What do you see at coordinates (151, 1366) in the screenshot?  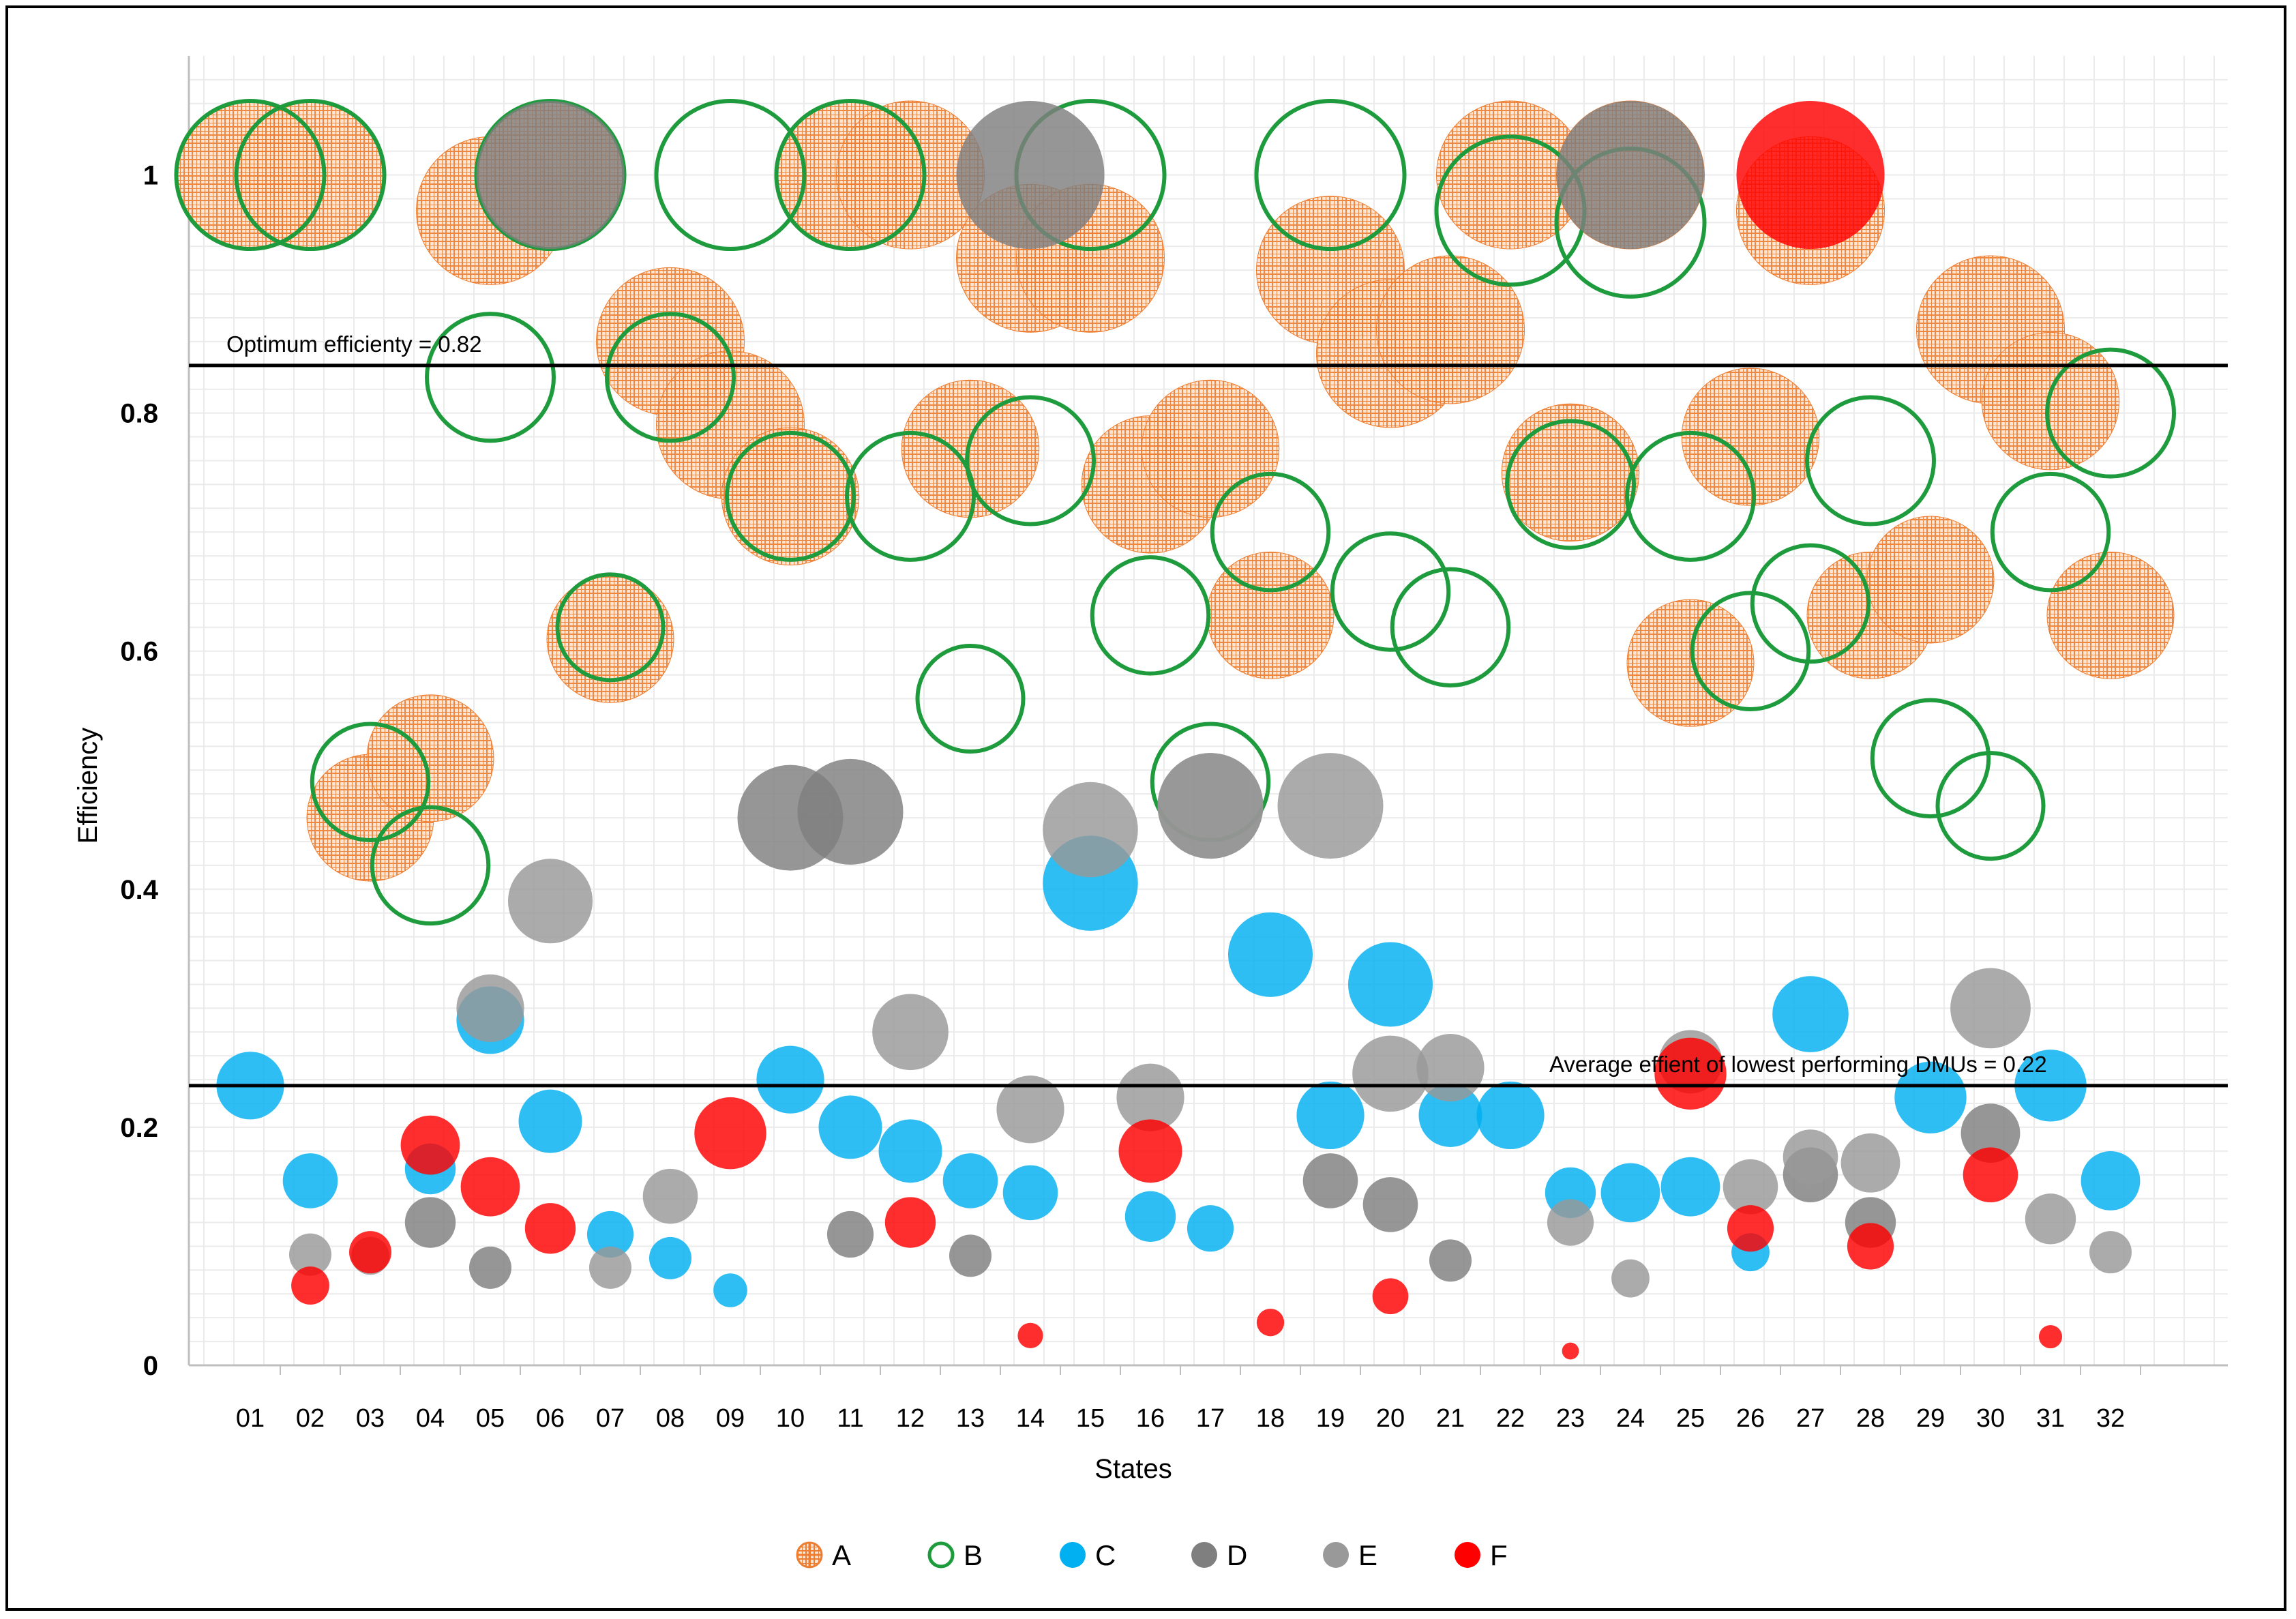 I see `y-tick-label: 0` at bounding box center [151, 1366].